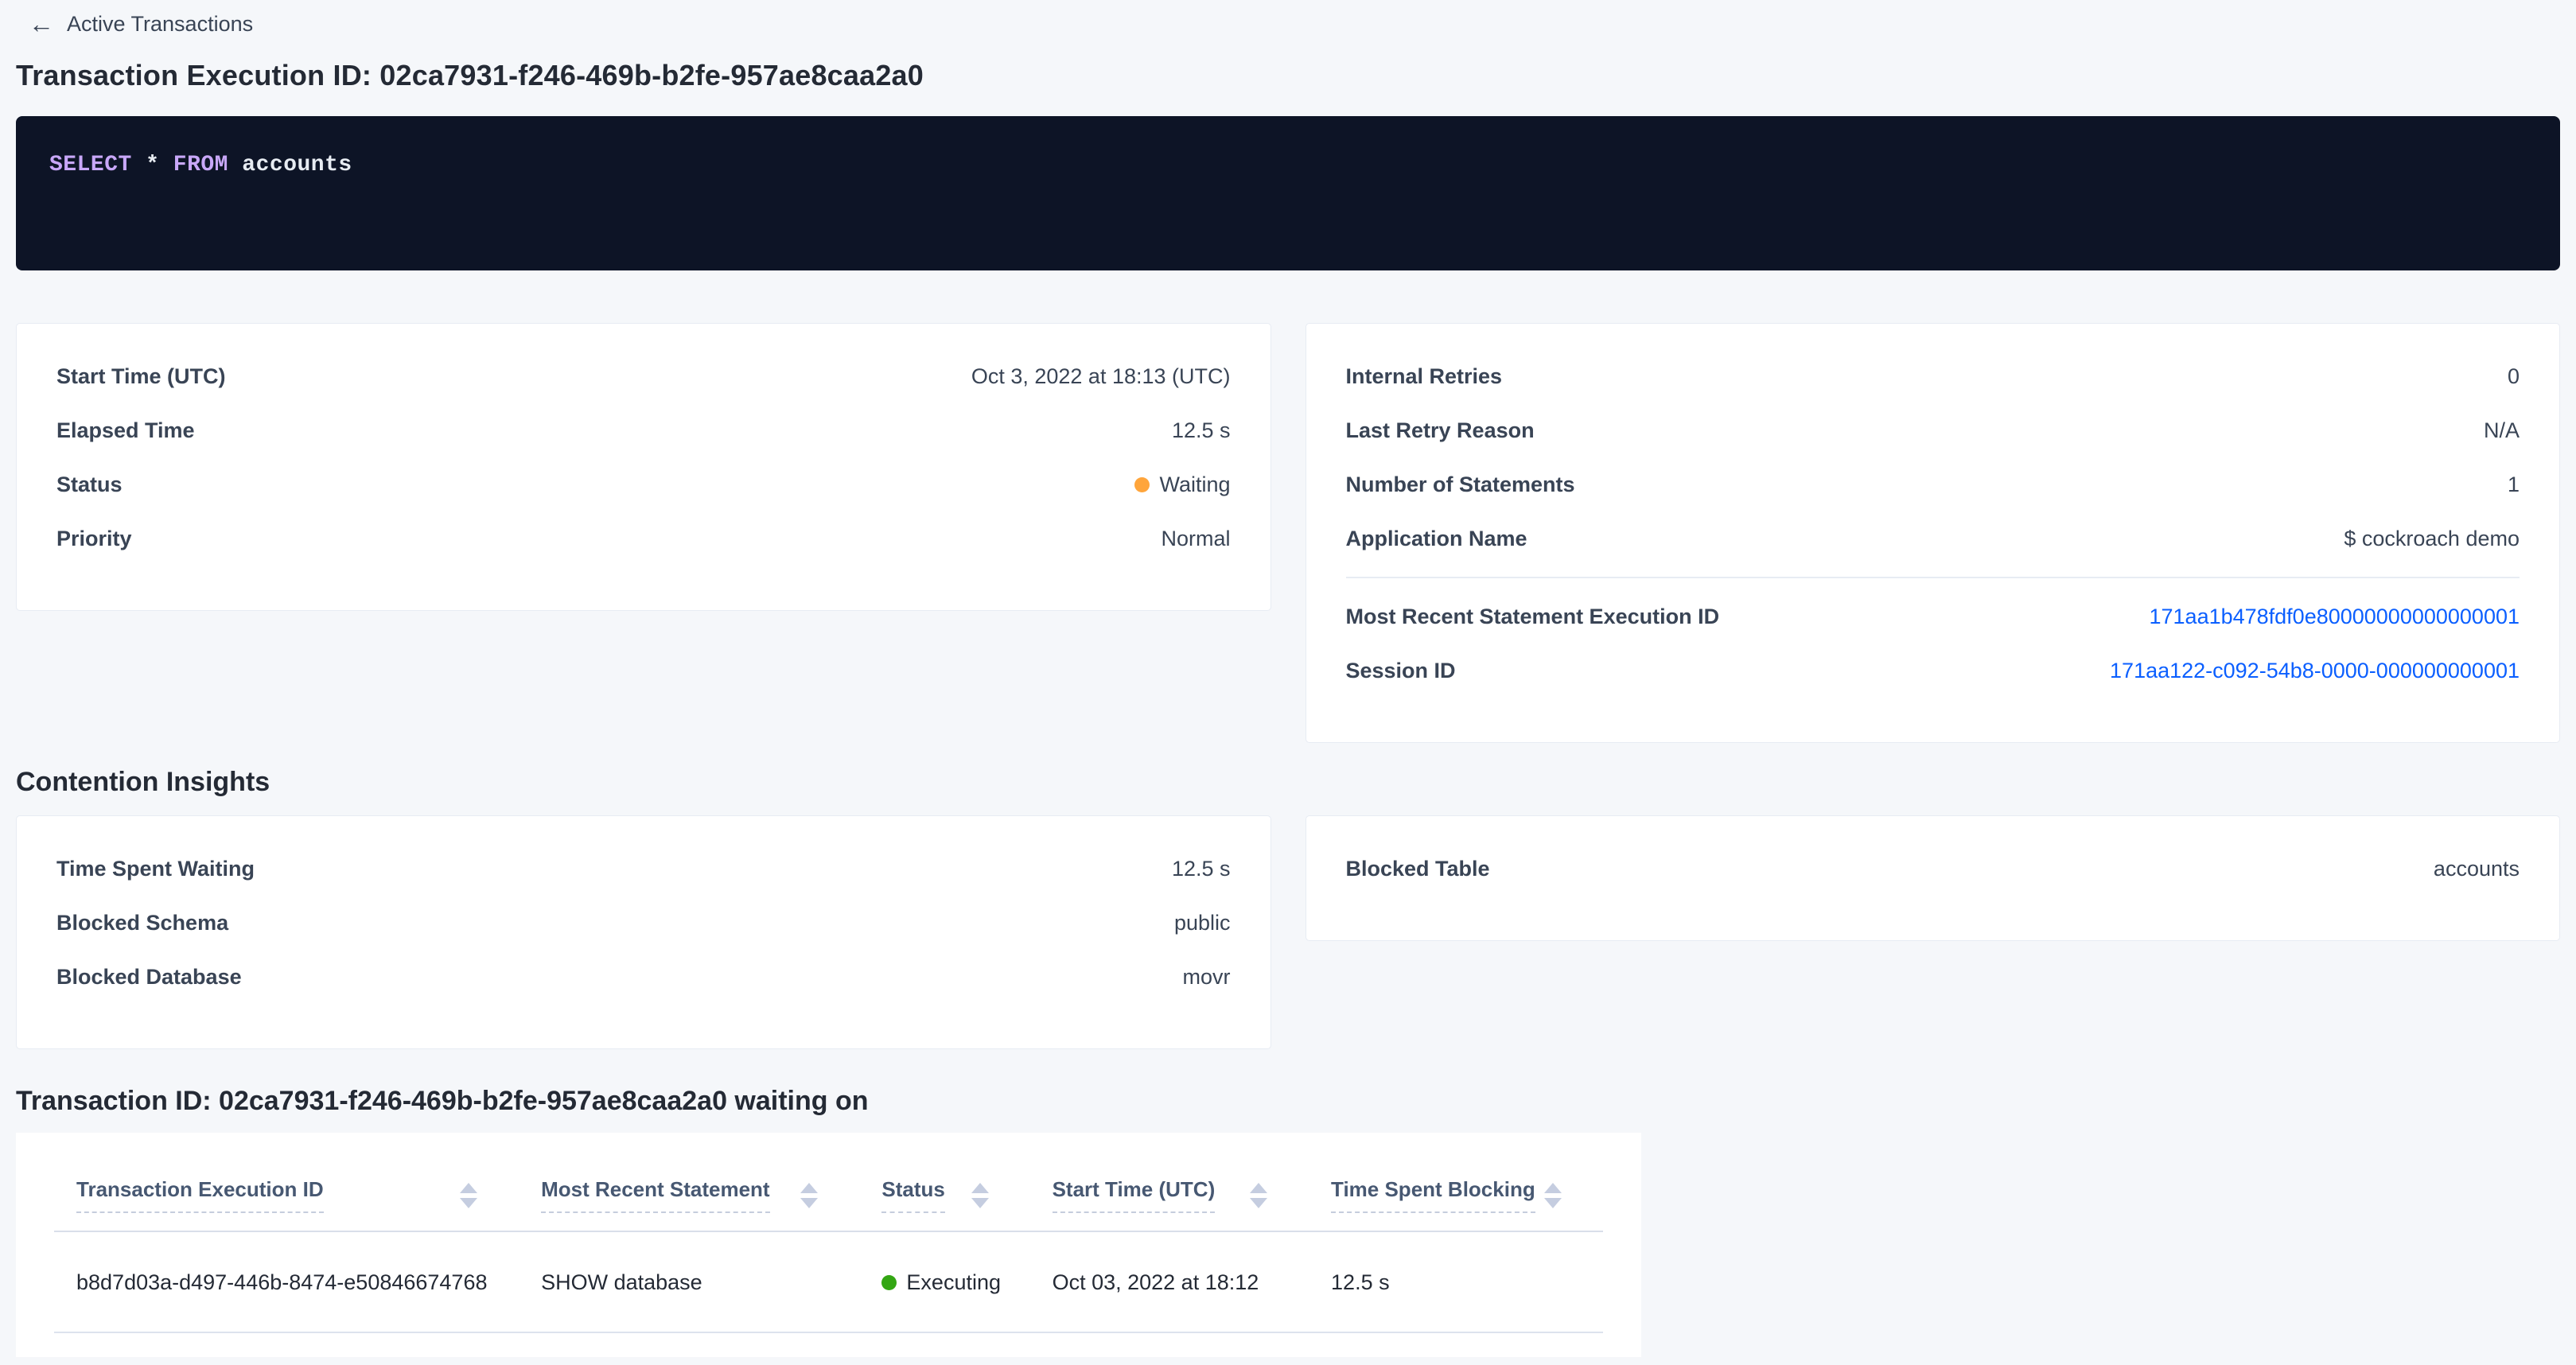  What do you see at coordinates (94, 538) in the screenshot?
I see `priority-label: Priority` at bounding box center [94, 538].